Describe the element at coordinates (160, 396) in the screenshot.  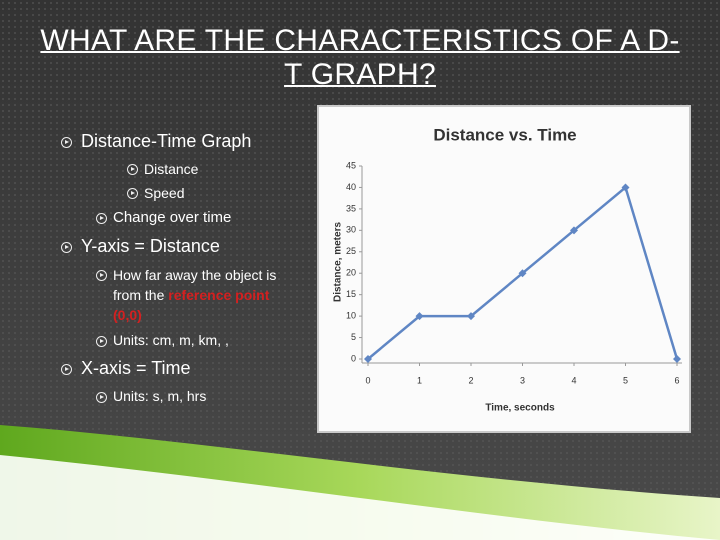
I see `sub-bullet: Units: s, m, hrs` at that location.